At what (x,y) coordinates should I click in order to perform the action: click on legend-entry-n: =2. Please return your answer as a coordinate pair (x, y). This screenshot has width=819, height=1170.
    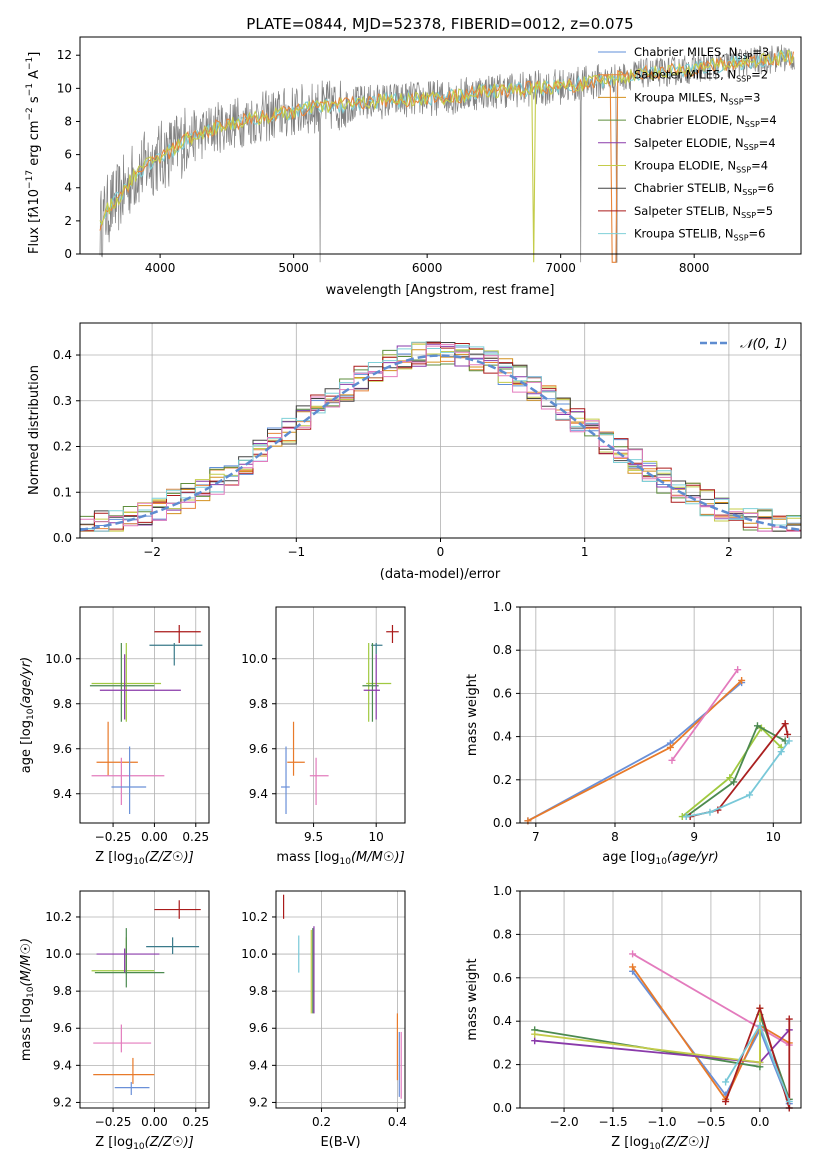
    Looking at the image, I should click on (759, 75).